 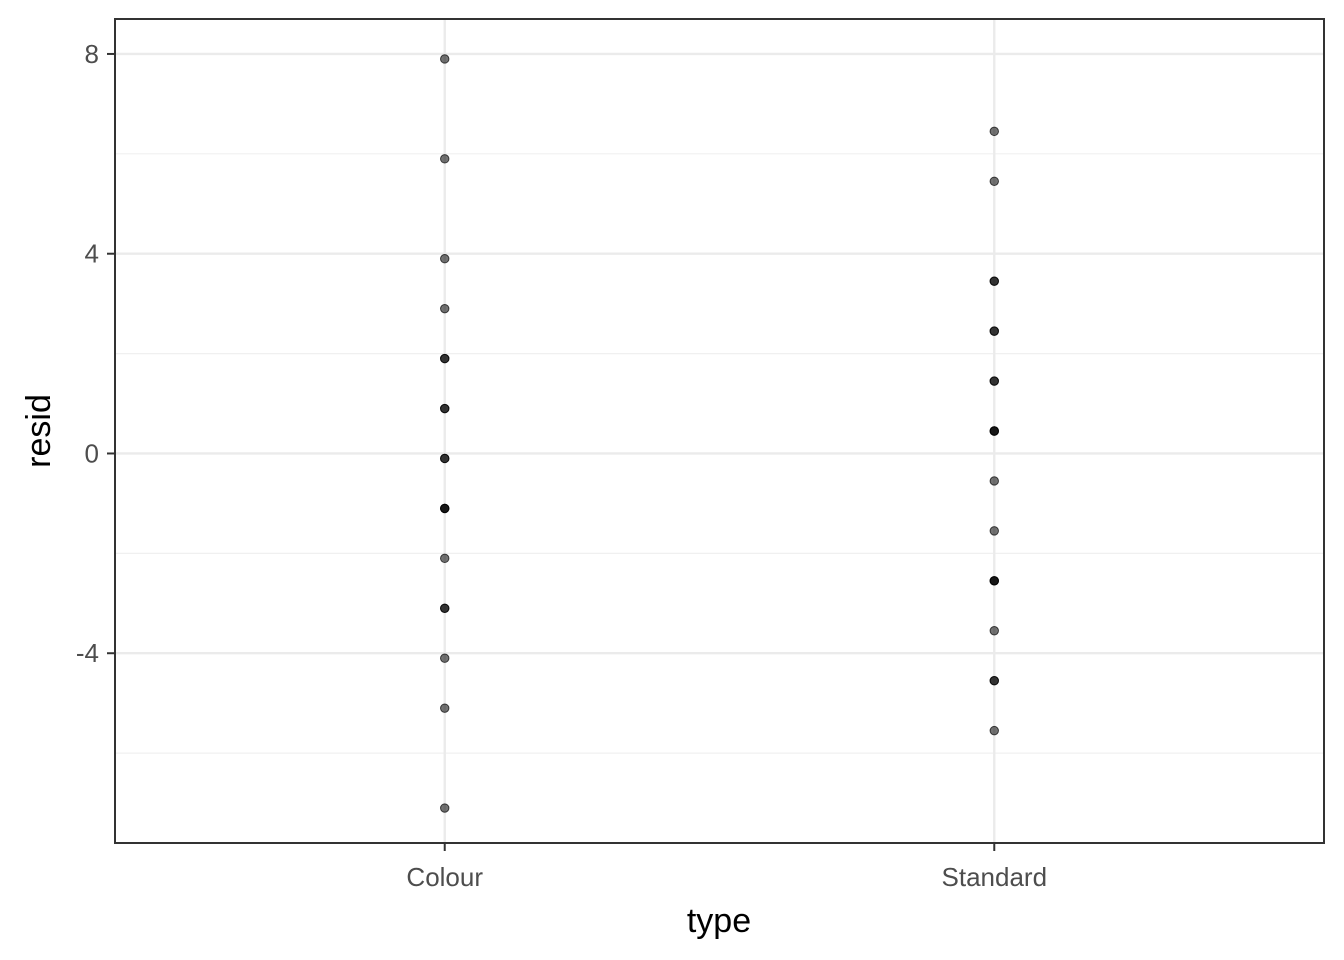 What do you see at coordinates (444, 877) in the screenshot?
I see `x-tick-label: Colour` at bounding box center [444, 877].